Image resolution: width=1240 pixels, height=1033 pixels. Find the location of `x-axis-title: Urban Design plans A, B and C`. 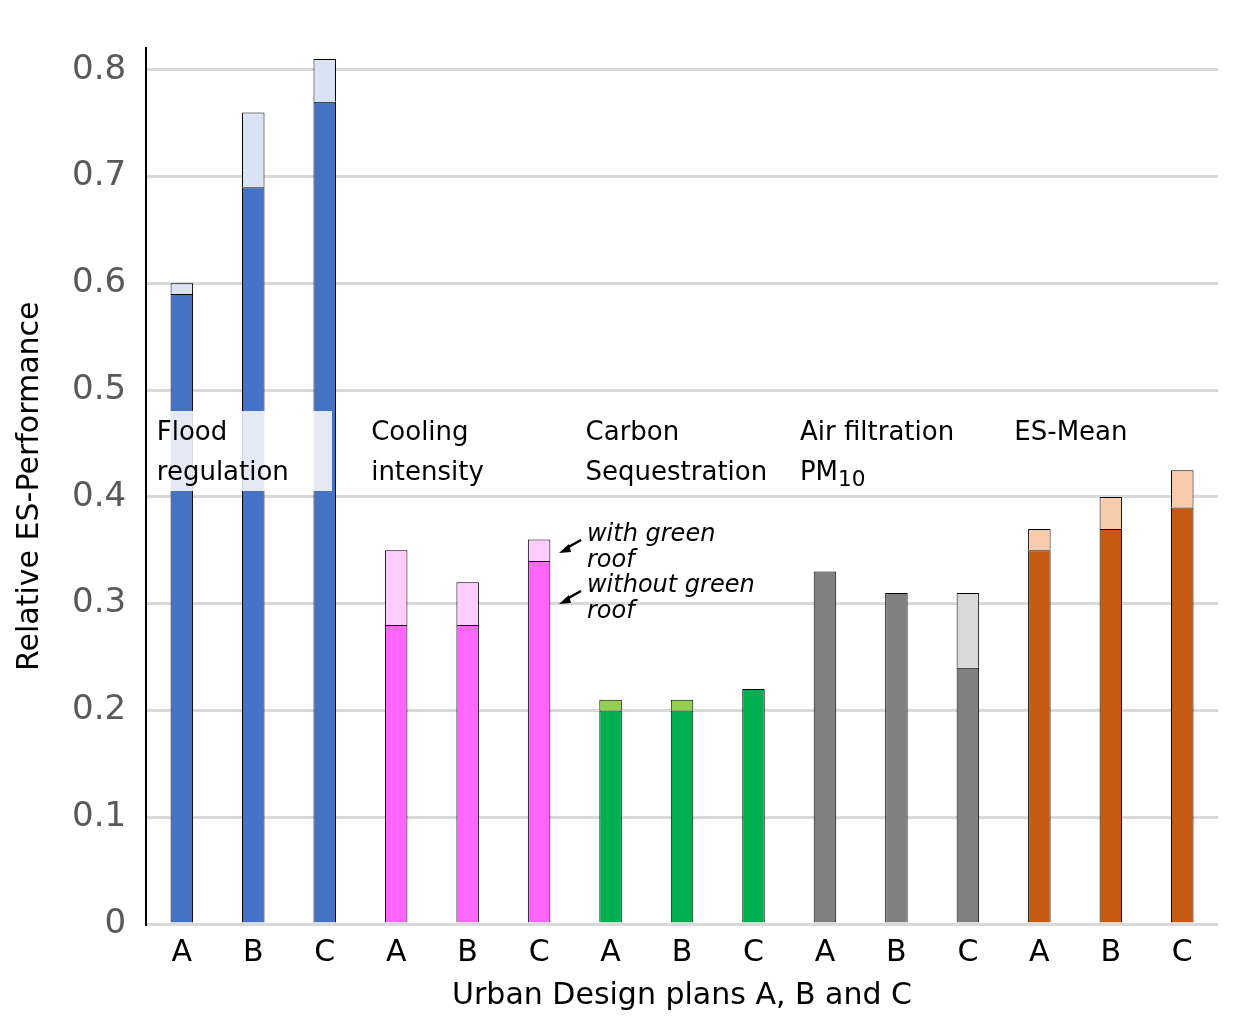

x-axis-title: Urban Design plans A, B and C is located at coordinates (682, 993).